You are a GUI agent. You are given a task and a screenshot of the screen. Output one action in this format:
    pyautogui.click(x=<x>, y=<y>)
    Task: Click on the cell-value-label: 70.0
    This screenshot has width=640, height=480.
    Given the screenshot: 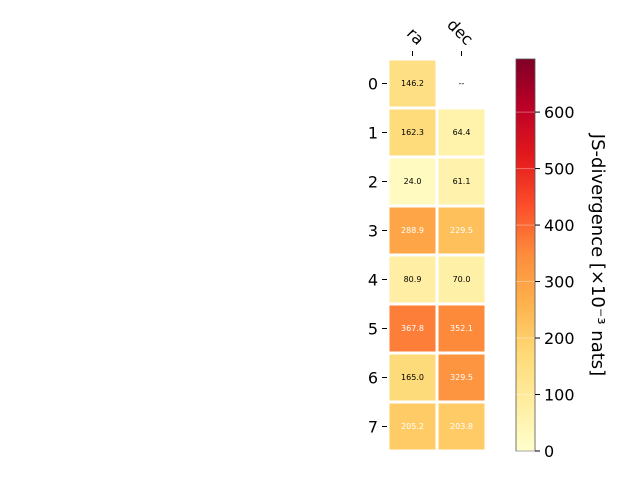 What is the action you would take?
    pyautogui.click(x=462, y=279)
    